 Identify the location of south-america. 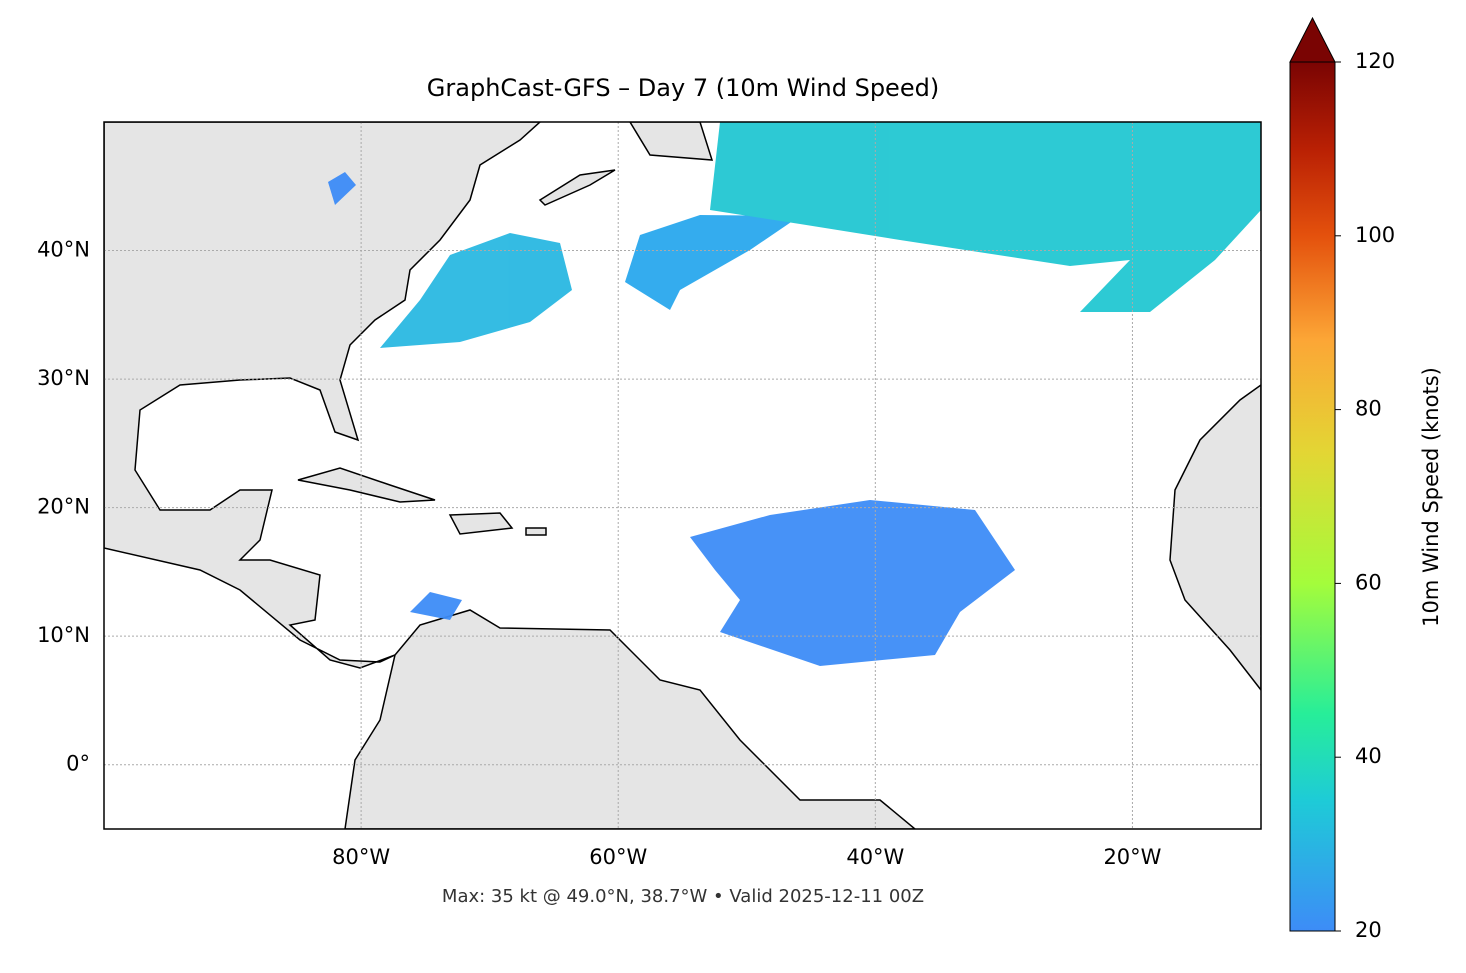
(630, 719).